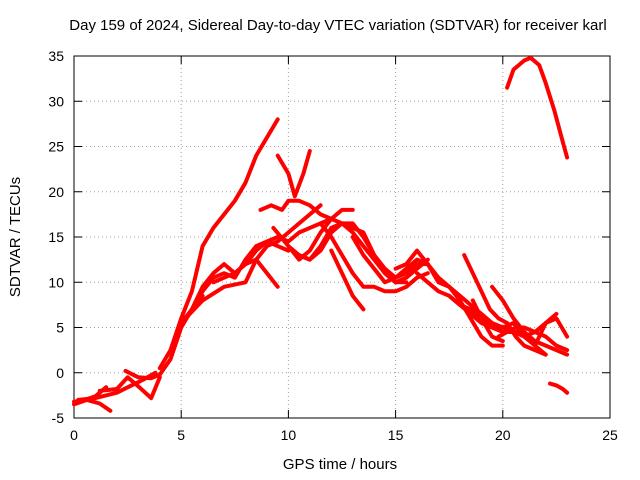 This screenshot has height=480, width=640. Describe the element at coordinates (58, 418) in the screenshot. I see `y-tick-label: -5` at that location.